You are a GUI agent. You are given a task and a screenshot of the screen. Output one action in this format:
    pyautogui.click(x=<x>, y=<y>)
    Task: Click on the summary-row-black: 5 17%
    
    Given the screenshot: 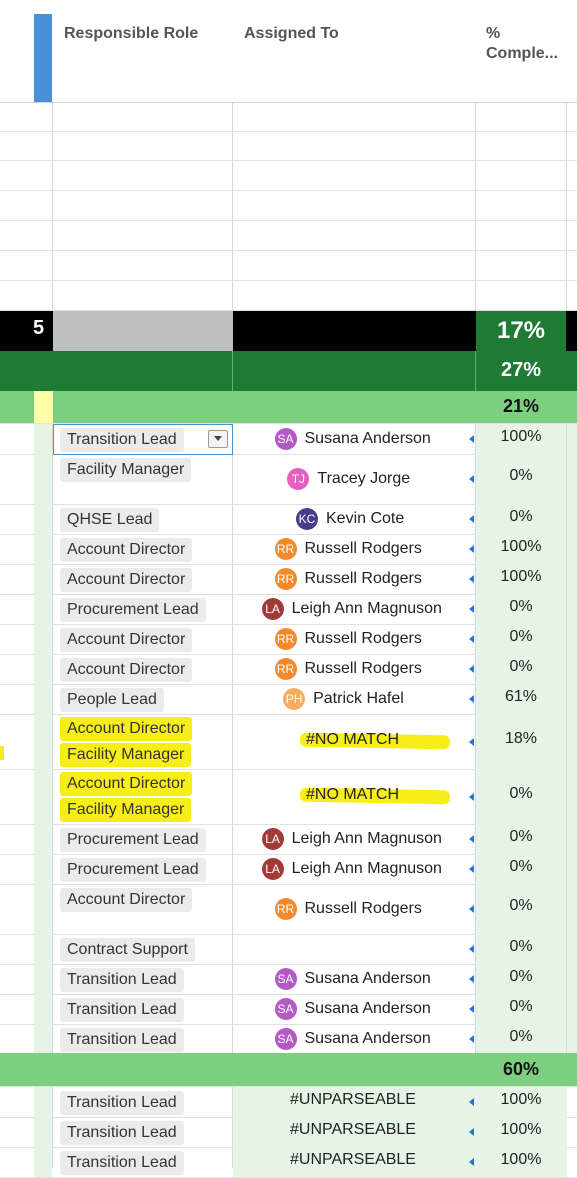 What is the action you would take?
    pyautogui.click(x=288, y=331)
    